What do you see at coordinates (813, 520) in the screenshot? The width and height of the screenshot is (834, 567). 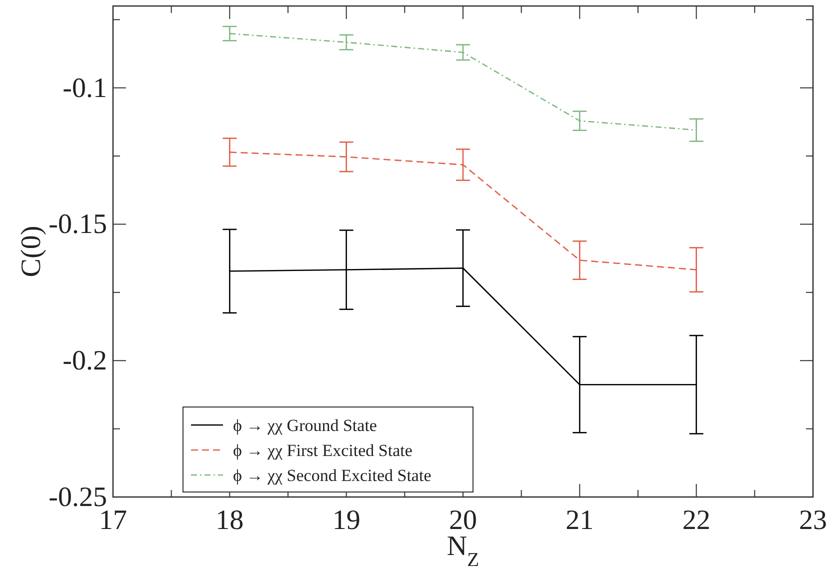 I see `x-tick-label: 23` at bounding box center [813, 520].